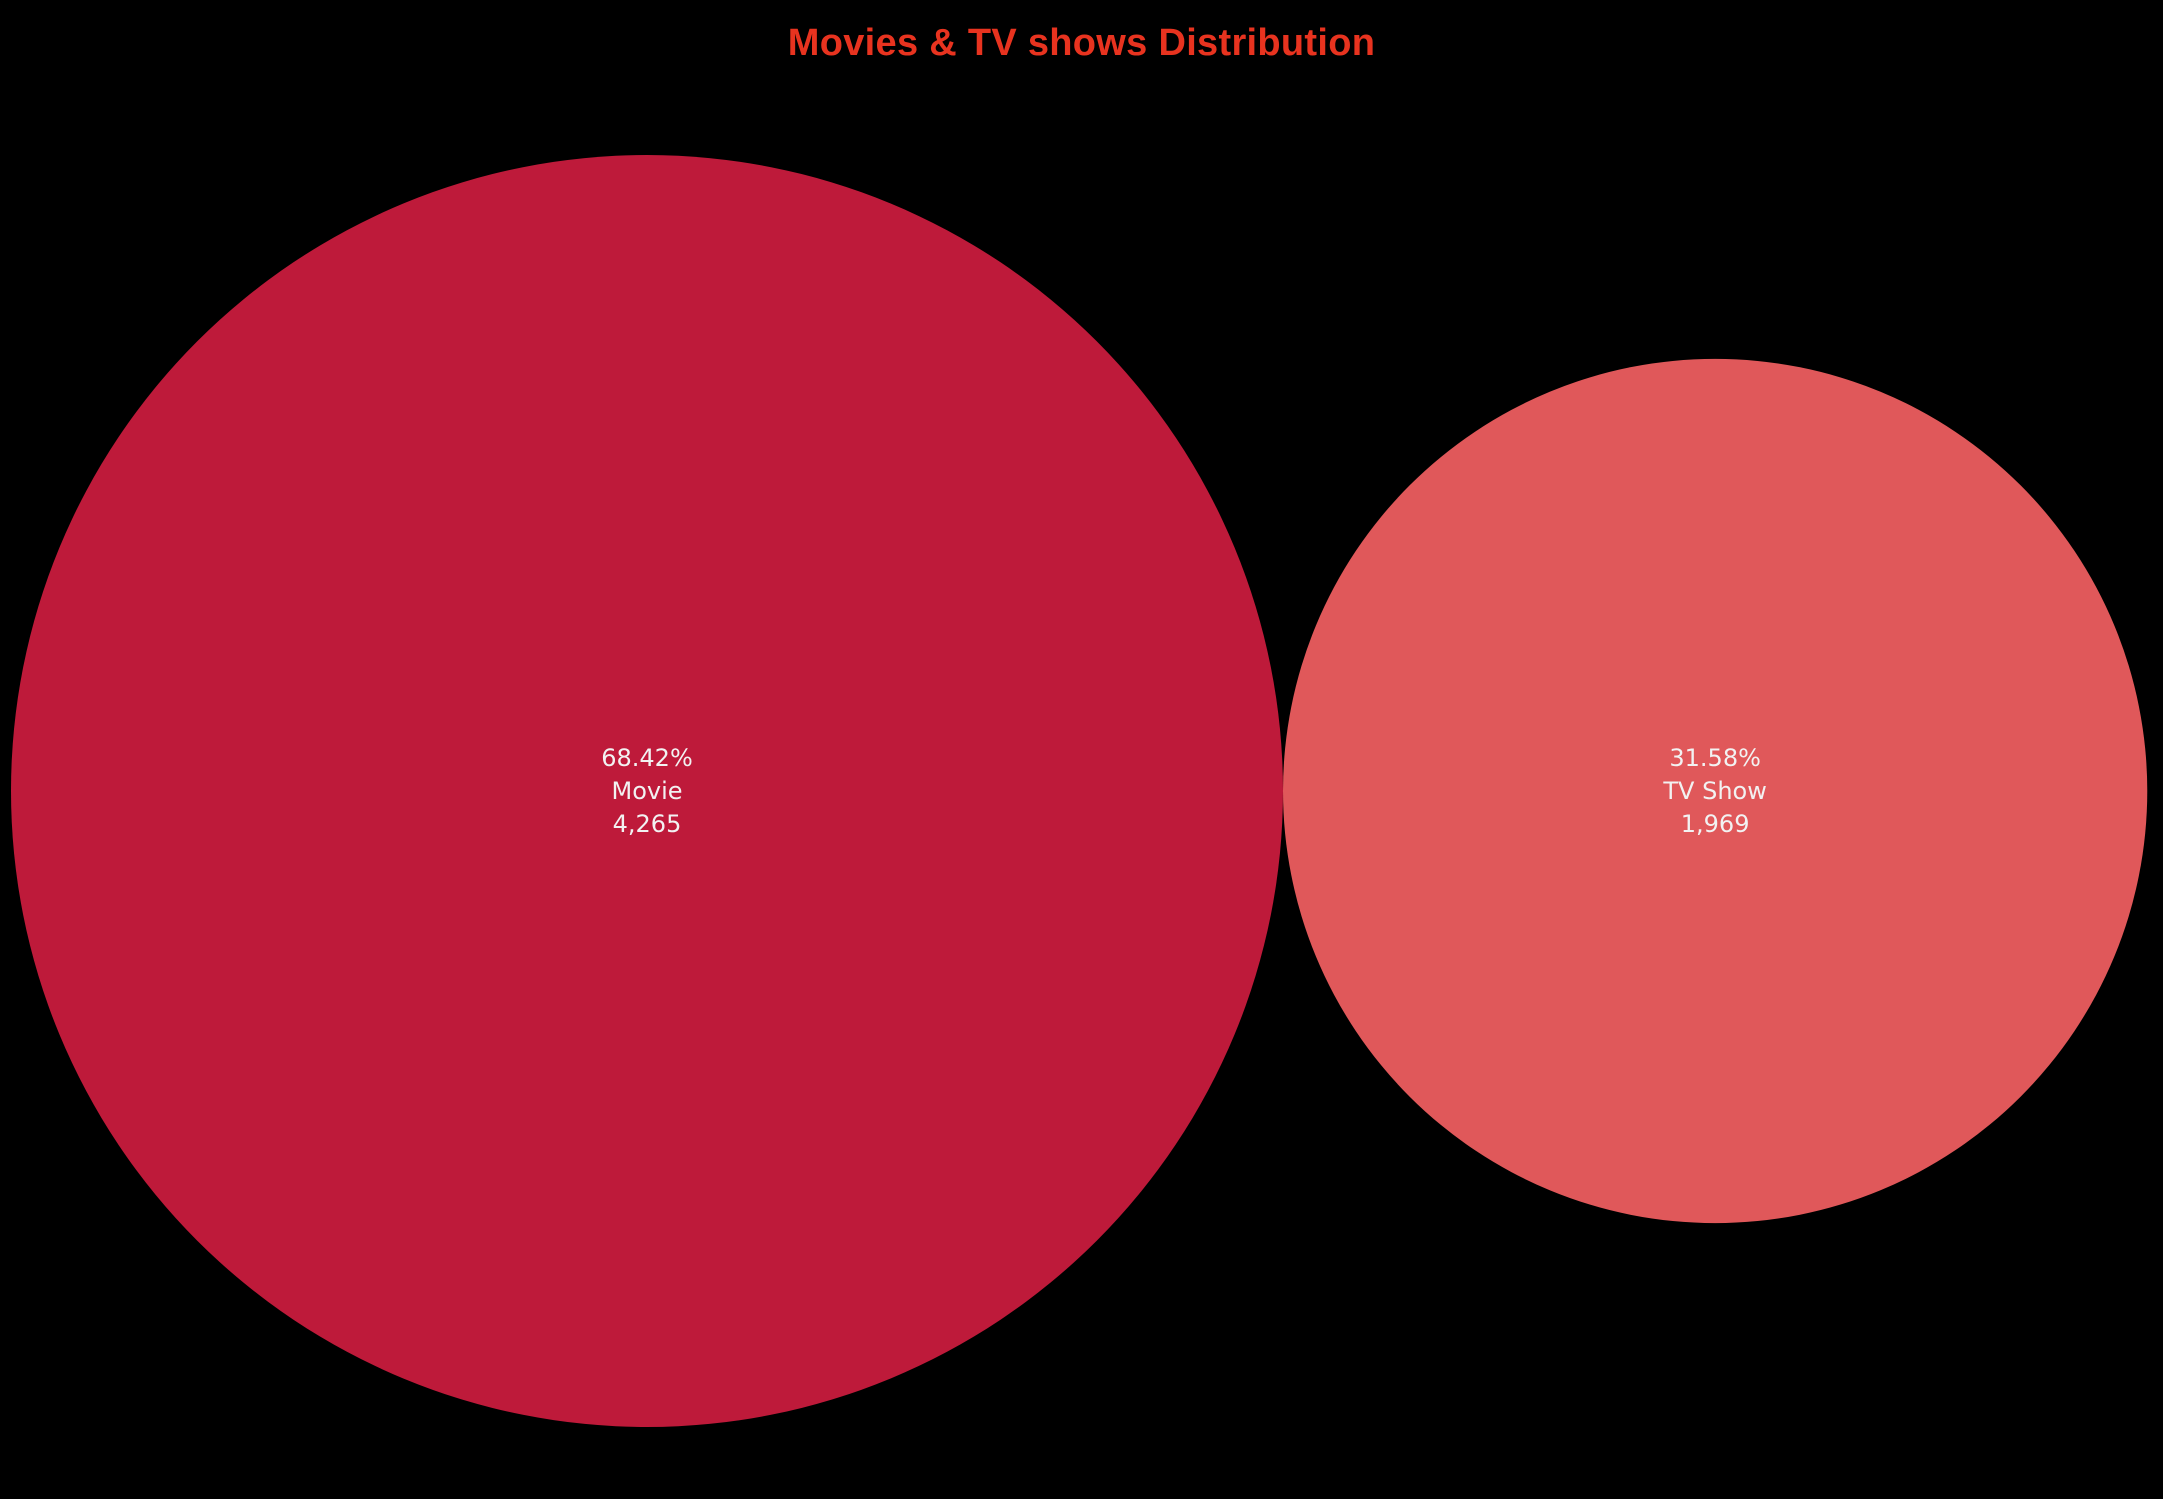 This screenshot has width=2163, height=1499. I want to click on bubble-category-label-tv-show: TV Show, so click(1714, 791).